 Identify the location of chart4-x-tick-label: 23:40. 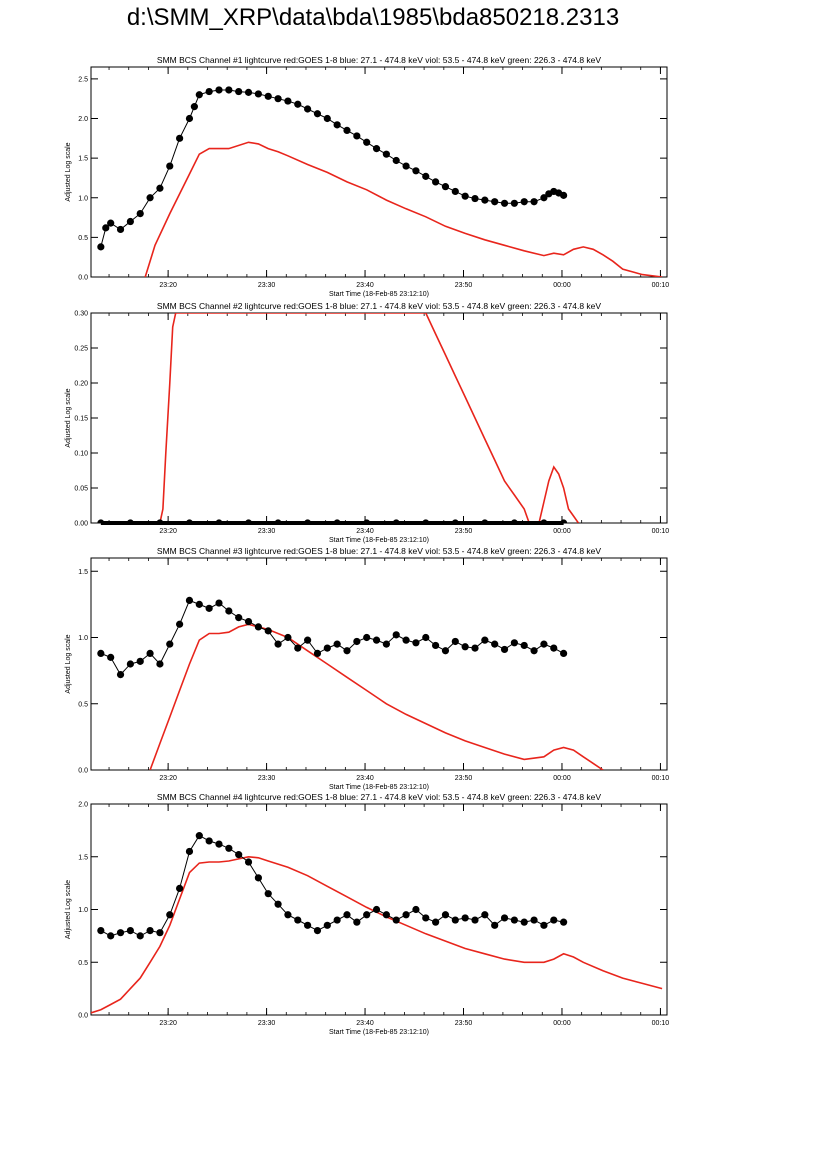
(365, 1023).